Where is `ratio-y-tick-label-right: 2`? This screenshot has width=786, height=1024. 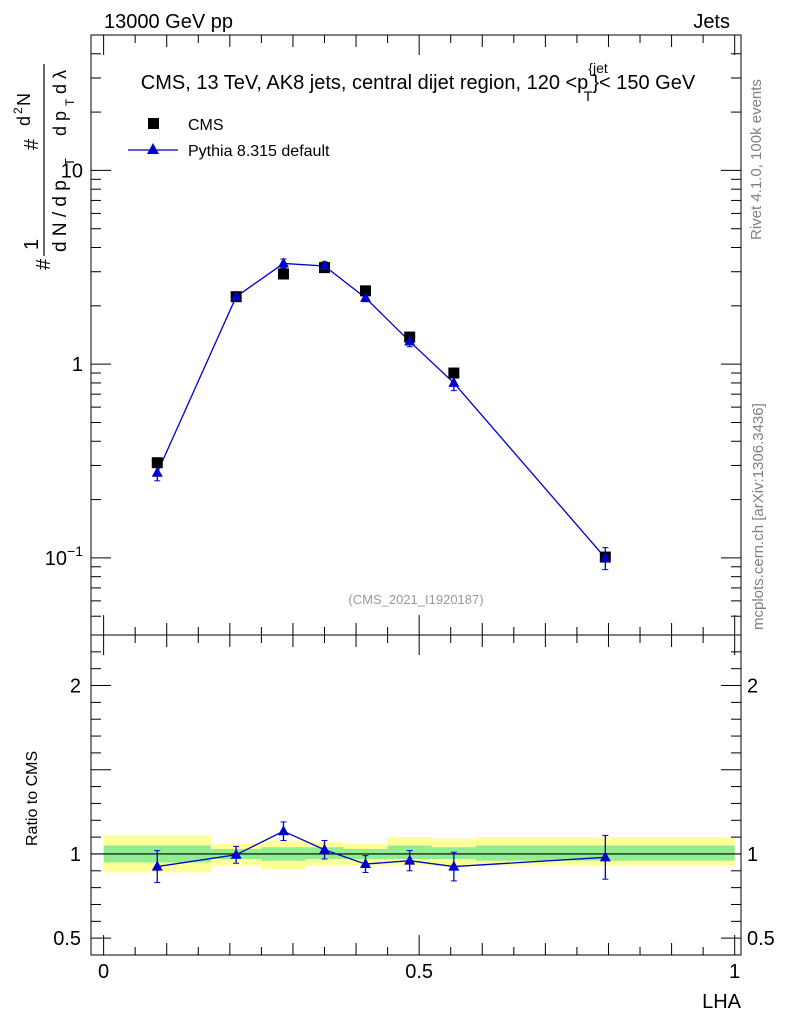
ratio-y-tick-label-right: 2 is located at coordinates (752, 687).